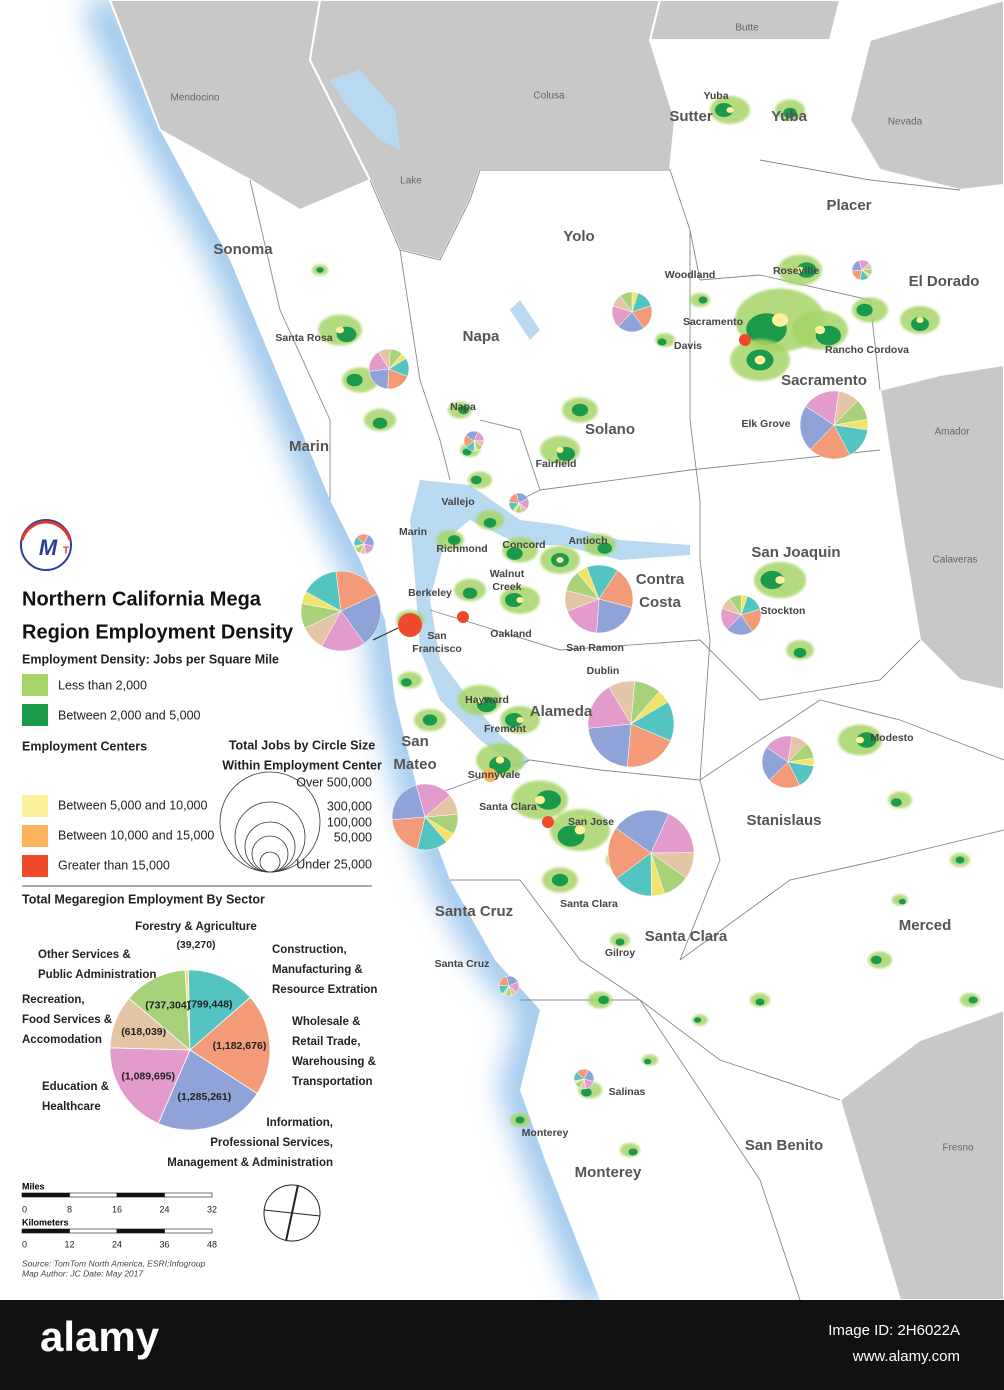  I want to click on city-label: Sunnyvale, so click(494, 775).